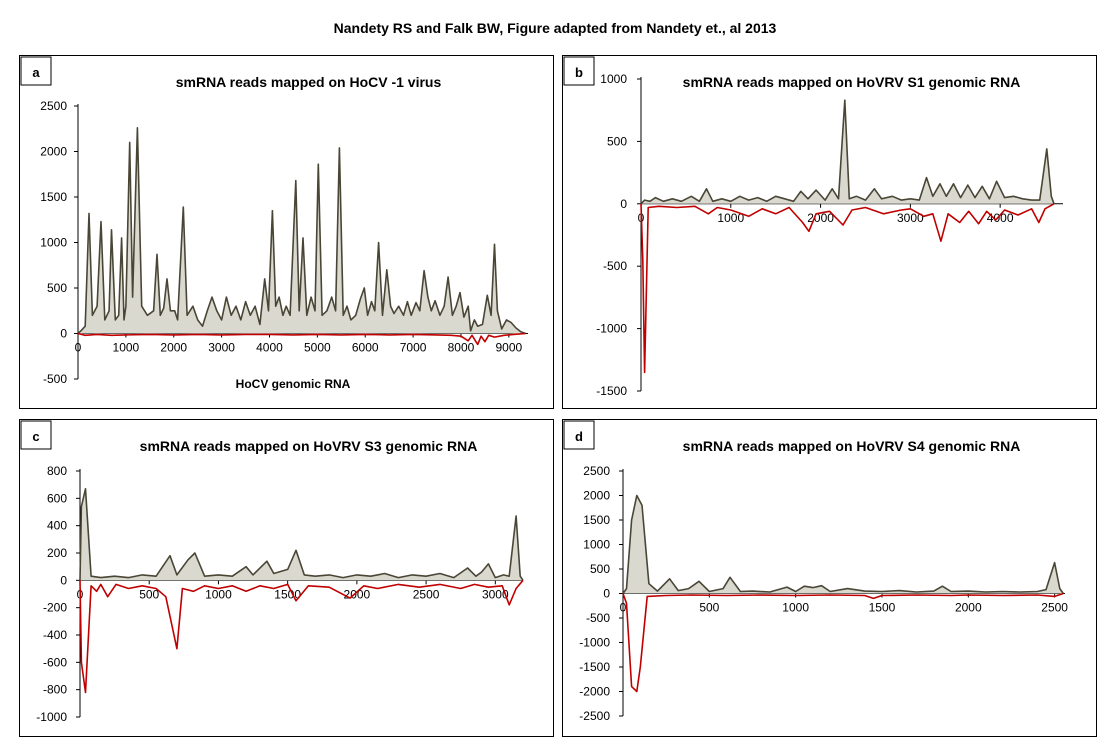 The height and width of the screenshot is (756, 1115). Describe the element at coordinates (461, 348) in the screenshot. I see `x-tick-label: 8000` at that location.